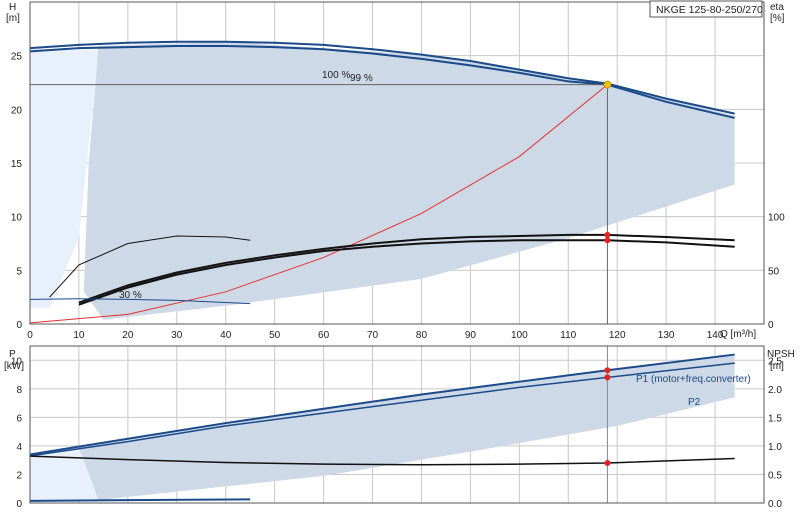  I want to click on speed-label-99: 99 %, so click(361, 78).